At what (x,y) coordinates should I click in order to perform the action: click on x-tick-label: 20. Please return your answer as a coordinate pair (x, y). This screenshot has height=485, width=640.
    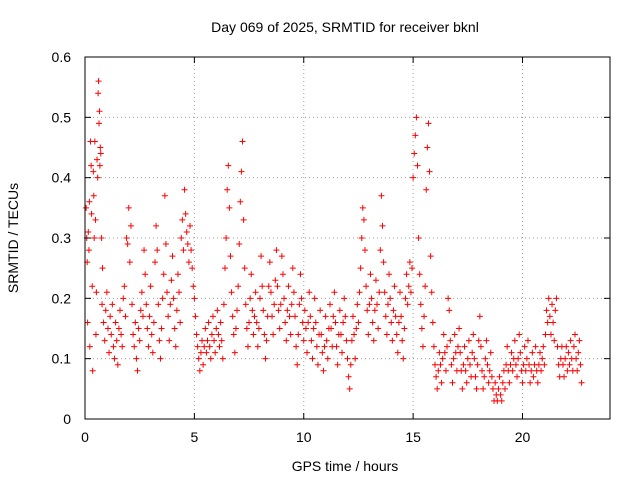
    Looking at the image, I should click on (523, 437).